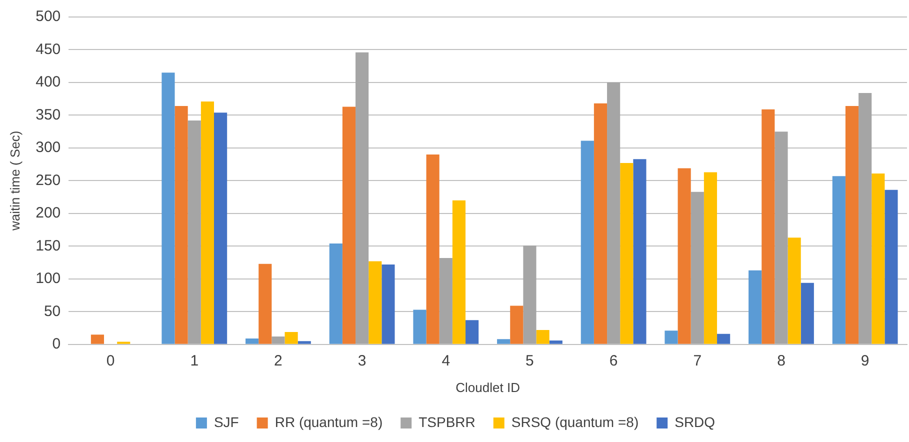 The width and height of the screenshot is (909, 442). I want to click on y-tick-label: 150, so click(48, 245).